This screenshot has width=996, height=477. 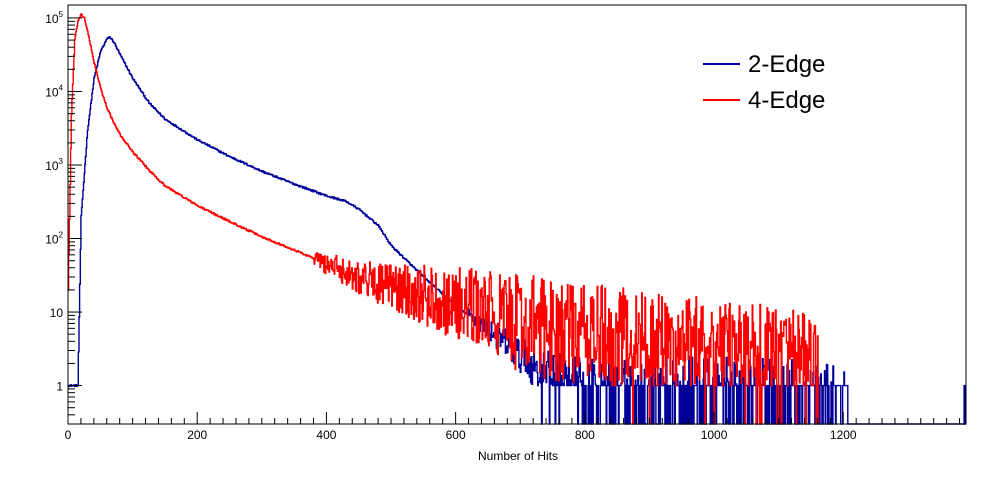 I want to click on x-tick-label: 200, so click(x=197, y=435).